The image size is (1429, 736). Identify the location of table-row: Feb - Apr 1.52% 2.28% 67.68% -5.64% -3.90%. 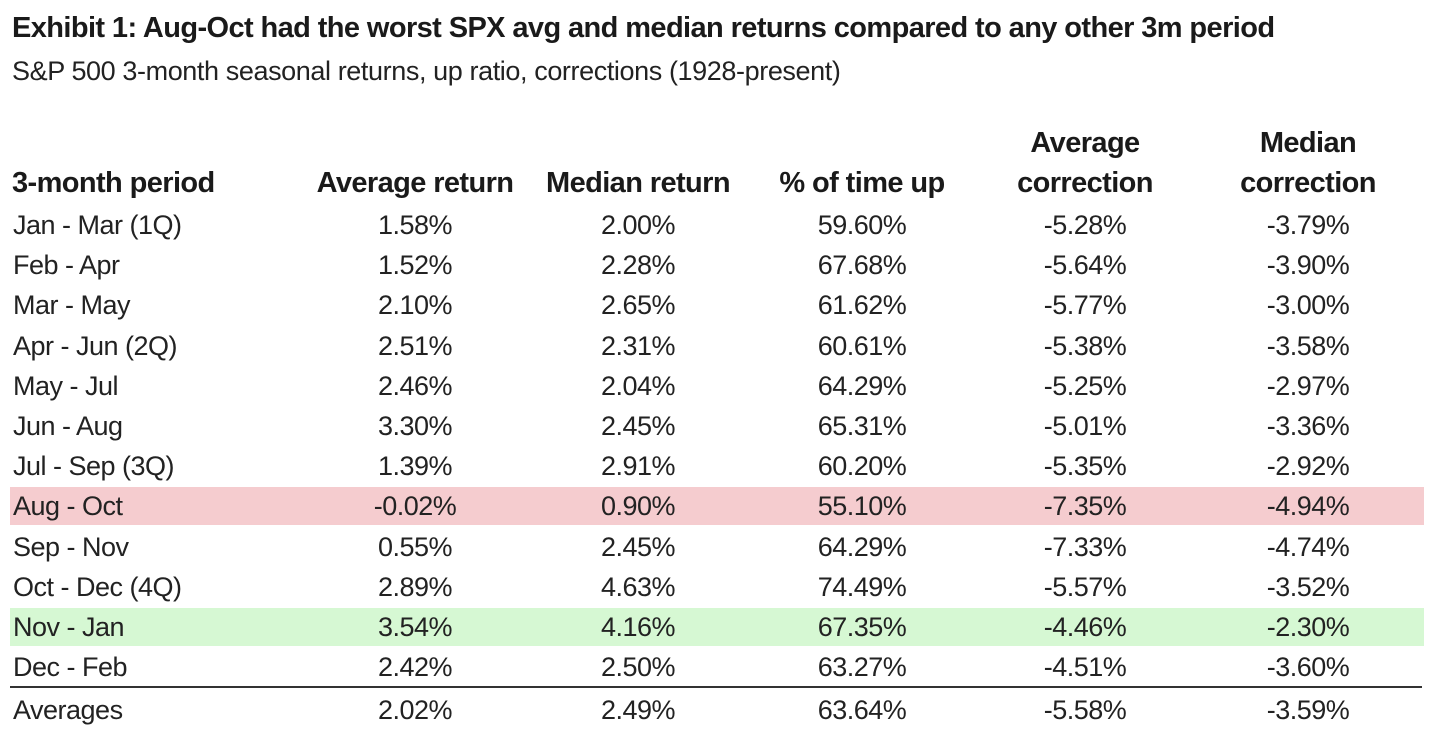
(717, 265).